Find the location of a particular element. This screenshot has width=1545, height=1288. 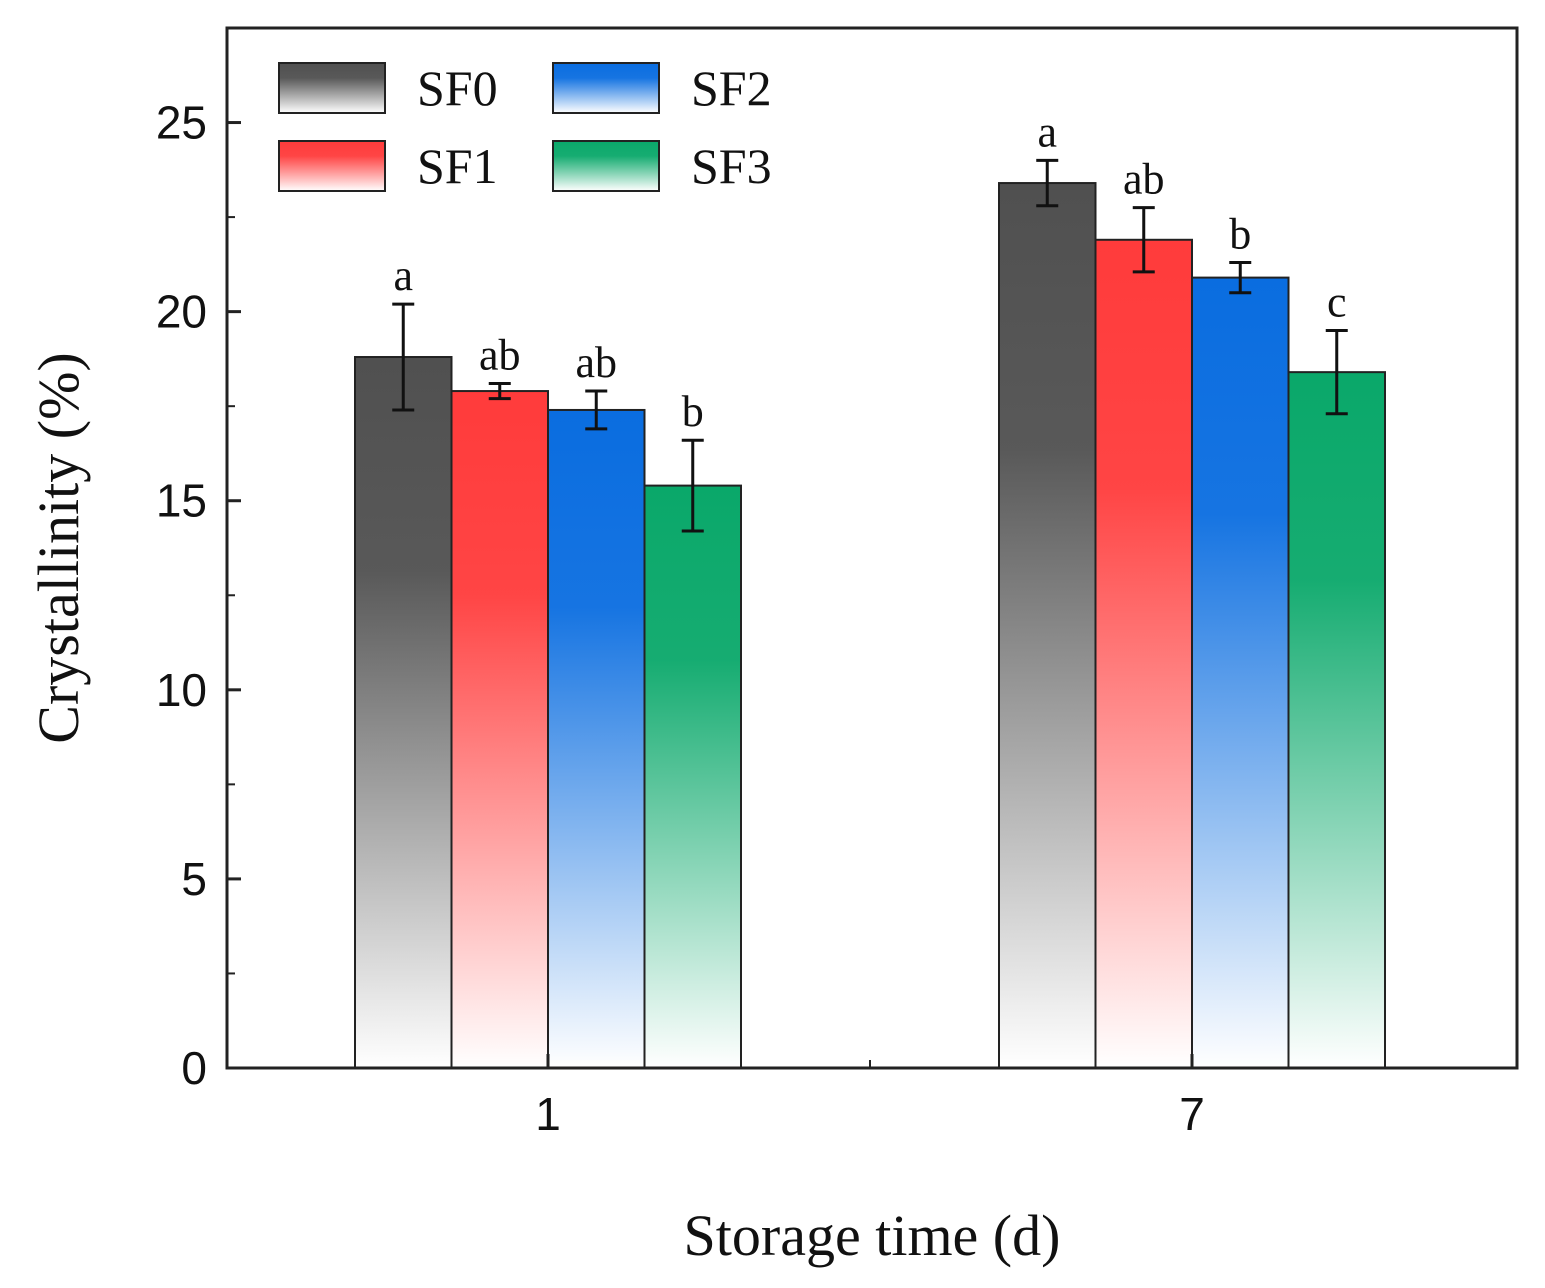

y-tick-label: 25 is located at coordinates (181, 123).